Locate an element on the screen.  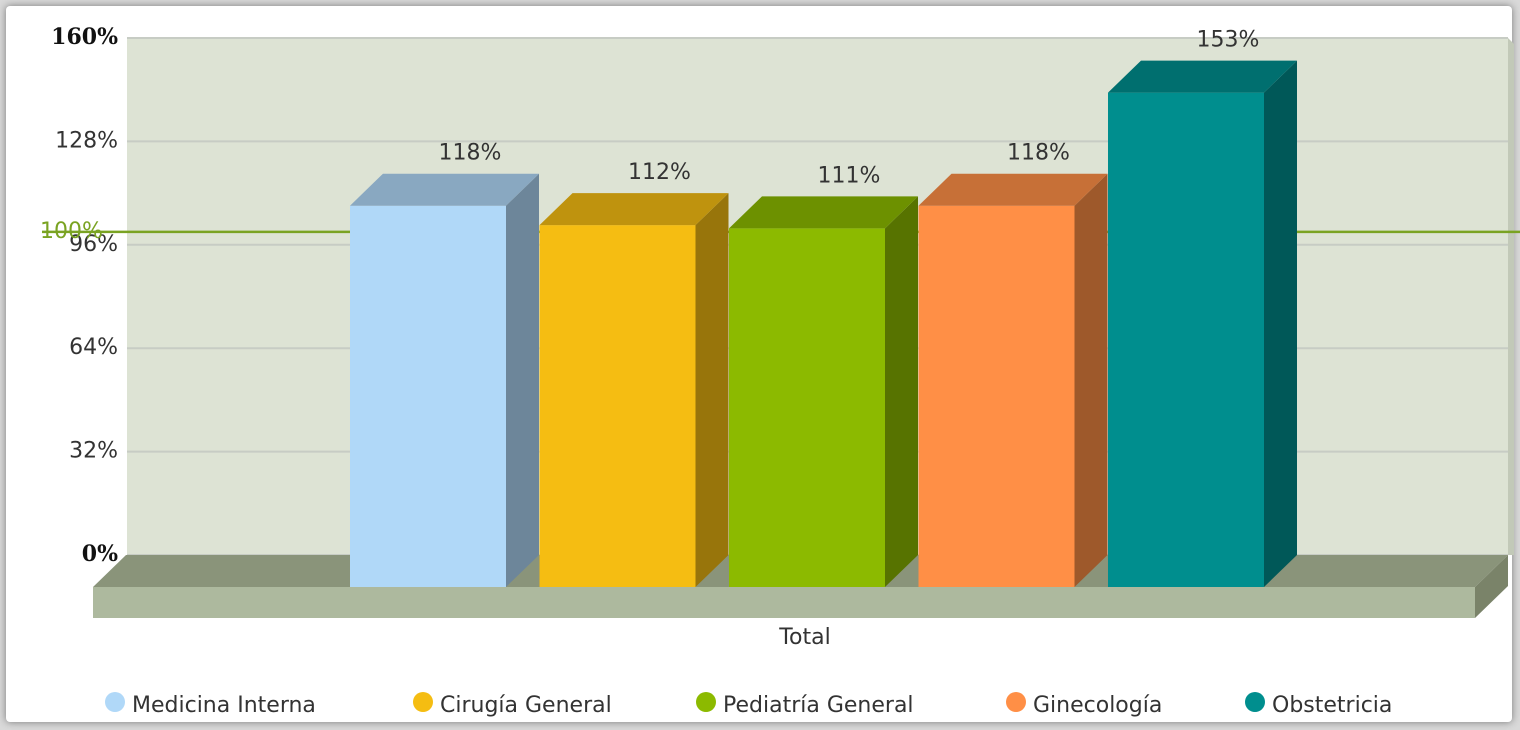
floor-front is located at coordinates (784, 602).